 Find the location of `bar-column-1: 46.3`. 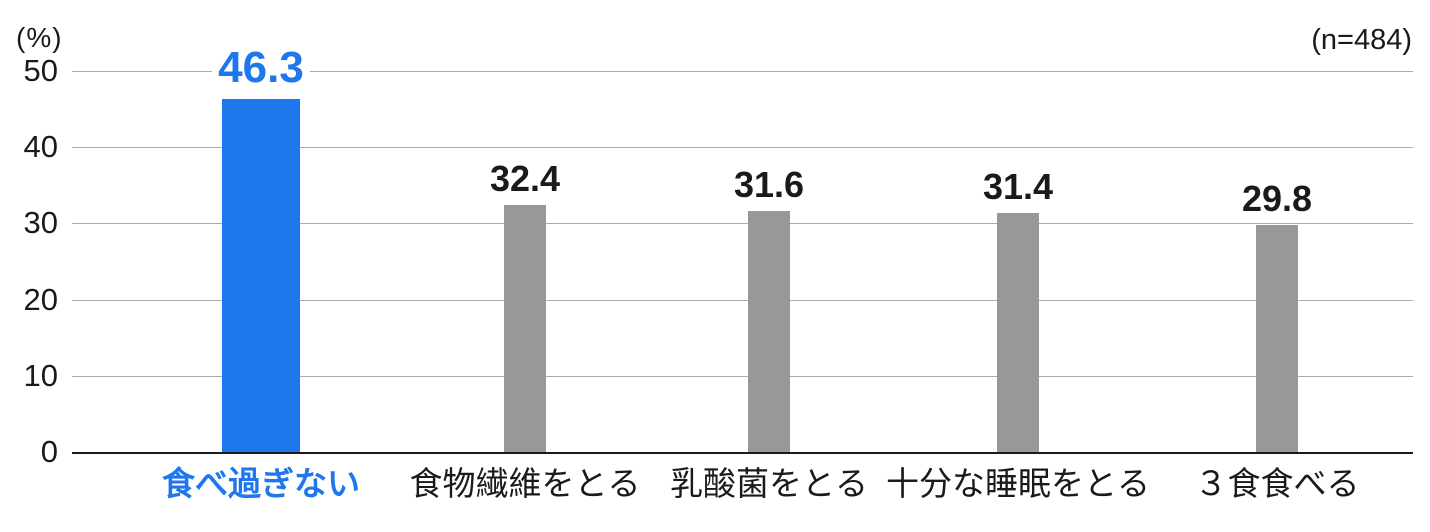

bar-column-1: 46.3 is located at coordinates (261, 248).